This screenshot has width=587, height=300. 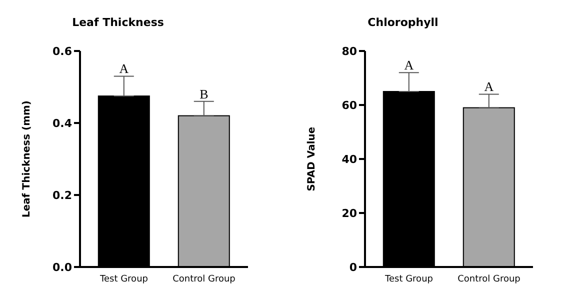 I want to click on y-tick-label: 0, so click(x=353, y=267).